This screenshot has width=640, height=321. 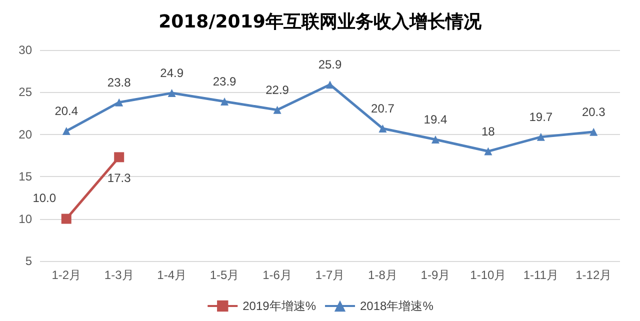 What do you see at coordinates (25, 134) in the screenshot?
I see `y-tick-label: 20` at bounding box center [25, 134].